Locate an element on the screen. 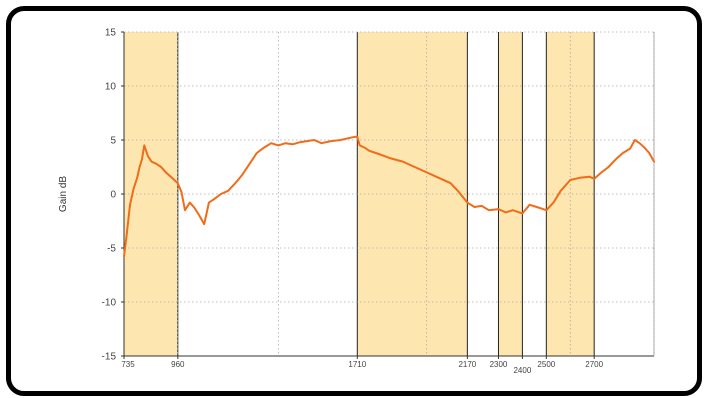 The image size is (708, 398). y-axis-label: Gain dB is located at coordinates (63, 194).